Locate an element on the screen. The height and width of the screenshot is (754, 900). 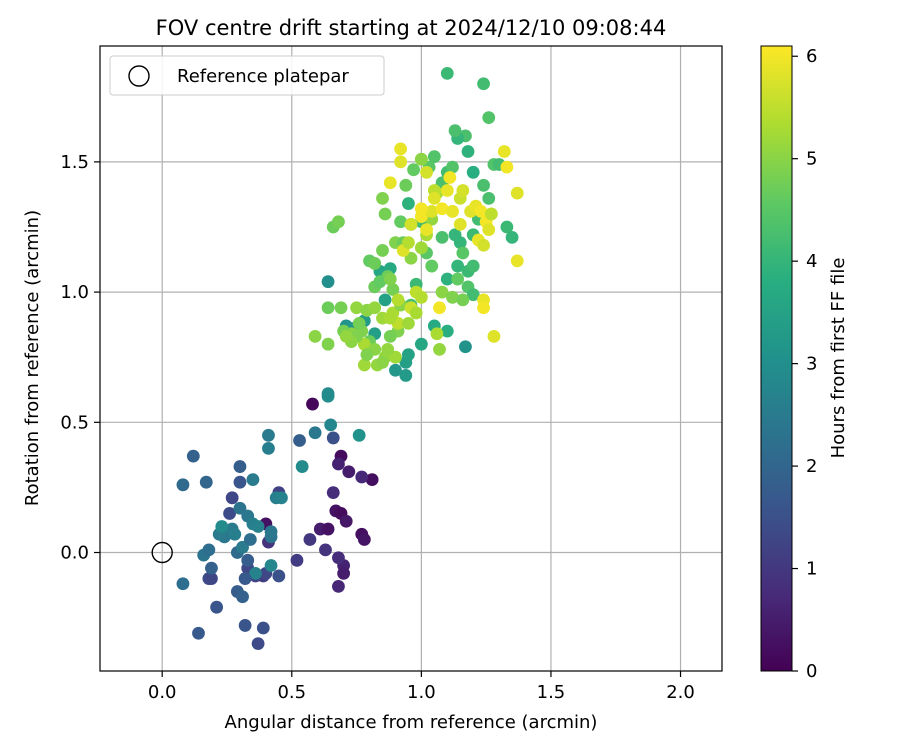
x-axis-ticks: 0.0 0.5 1.0 1.5 2.0 is located at coordinates (421, 687).